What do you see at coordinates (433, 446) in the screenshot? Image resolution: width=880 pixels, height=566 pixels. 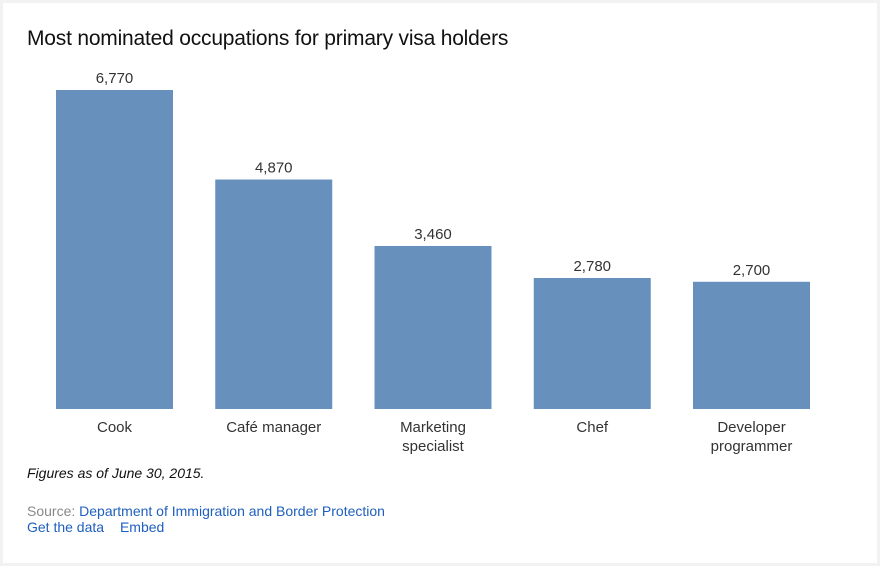 I see `category-label: specialist` at bounding box center [433, 446].